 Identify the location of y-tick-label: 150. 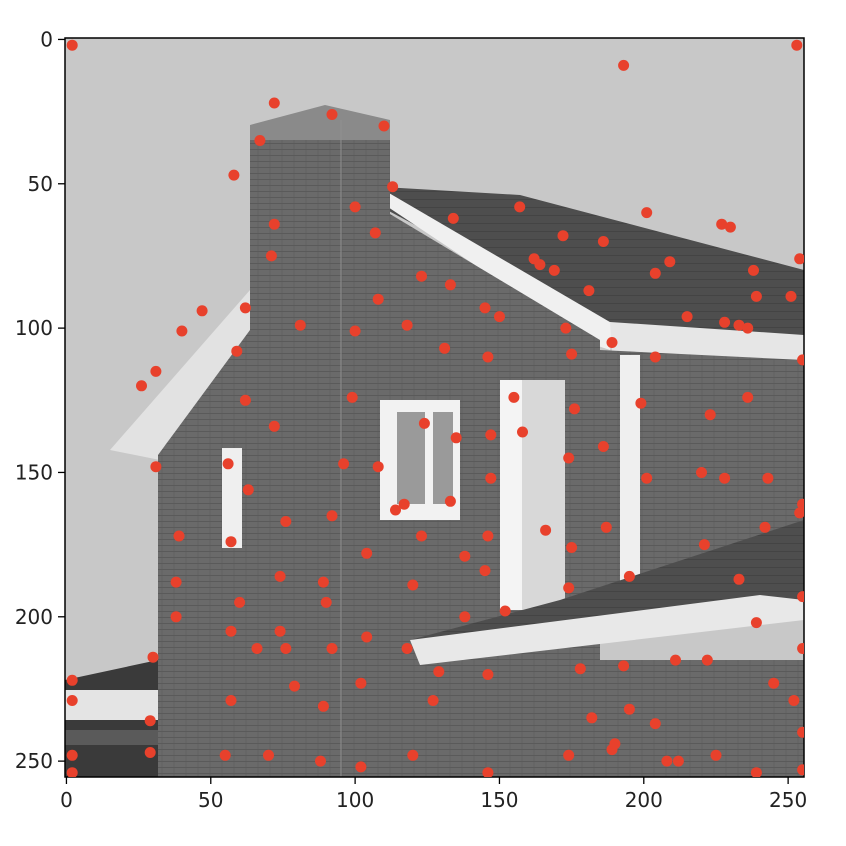
(34, 472).